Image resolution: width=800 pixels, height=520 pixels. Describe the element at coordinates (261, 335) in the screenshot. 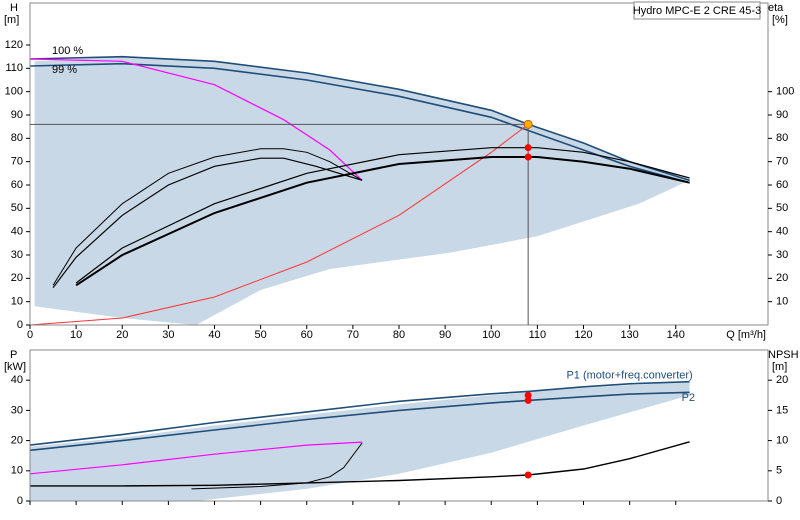

I see `x-tick-label: 50` at that location.